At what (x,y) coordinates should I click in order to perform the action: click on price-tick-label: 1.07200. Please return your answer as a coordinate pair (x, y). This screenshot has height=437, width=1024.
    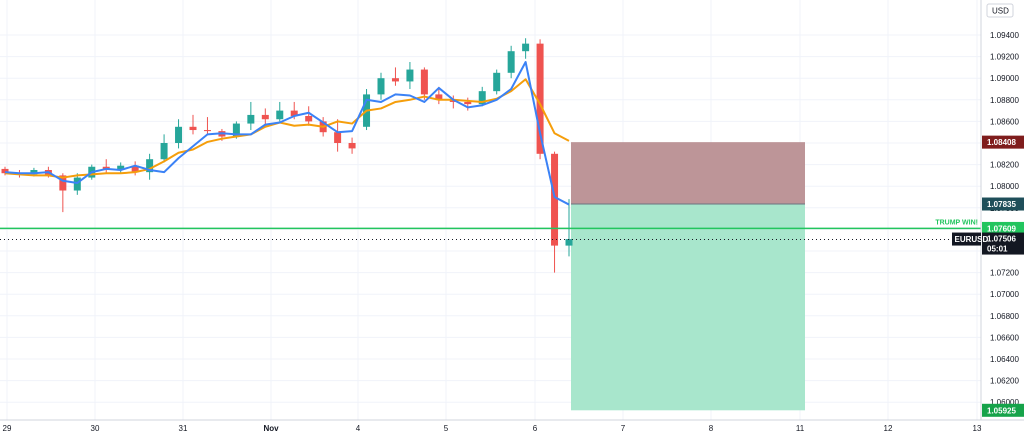
    Looking at the image, I should click on (1004, 273).